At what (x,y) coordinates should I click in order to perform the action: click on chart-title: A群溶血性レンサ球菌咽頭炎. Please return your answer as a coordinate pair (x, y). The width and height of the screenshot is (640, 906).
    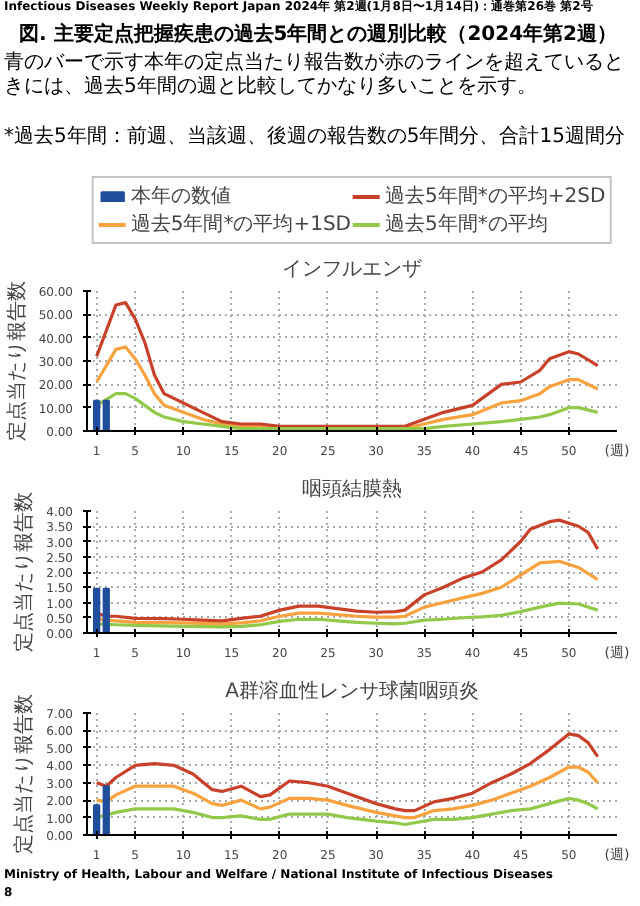
    Looking at the image, I should click on (352, 691).